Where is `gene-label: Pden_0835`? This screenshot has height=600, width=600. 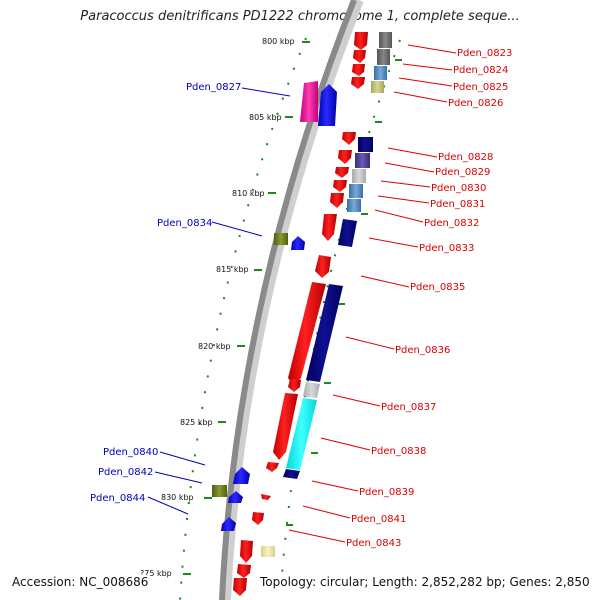 gene-label: Pden_0835 is located at coordinates (437, 287).